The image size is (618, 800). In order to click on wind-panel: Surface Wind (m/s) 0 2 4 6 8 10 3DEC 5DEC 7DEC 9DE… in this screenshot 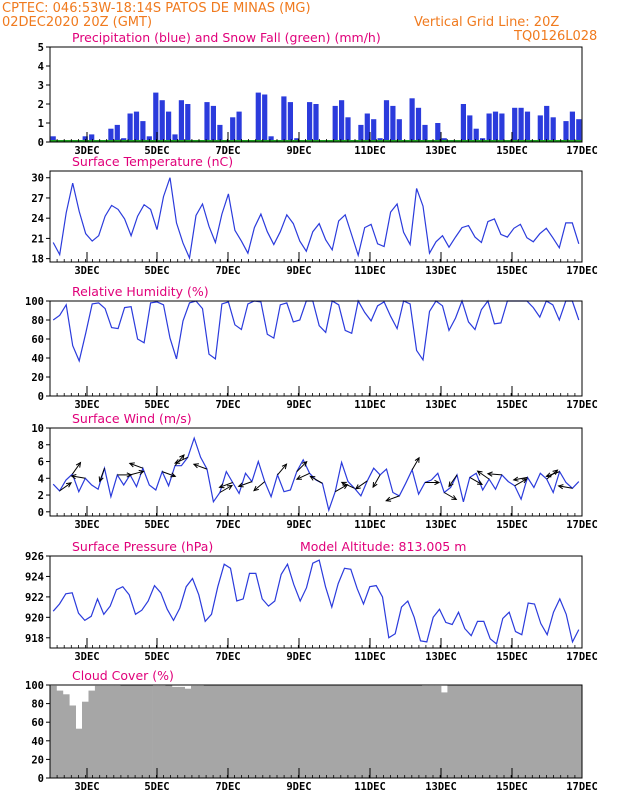, I will do `click(314, 471)`.